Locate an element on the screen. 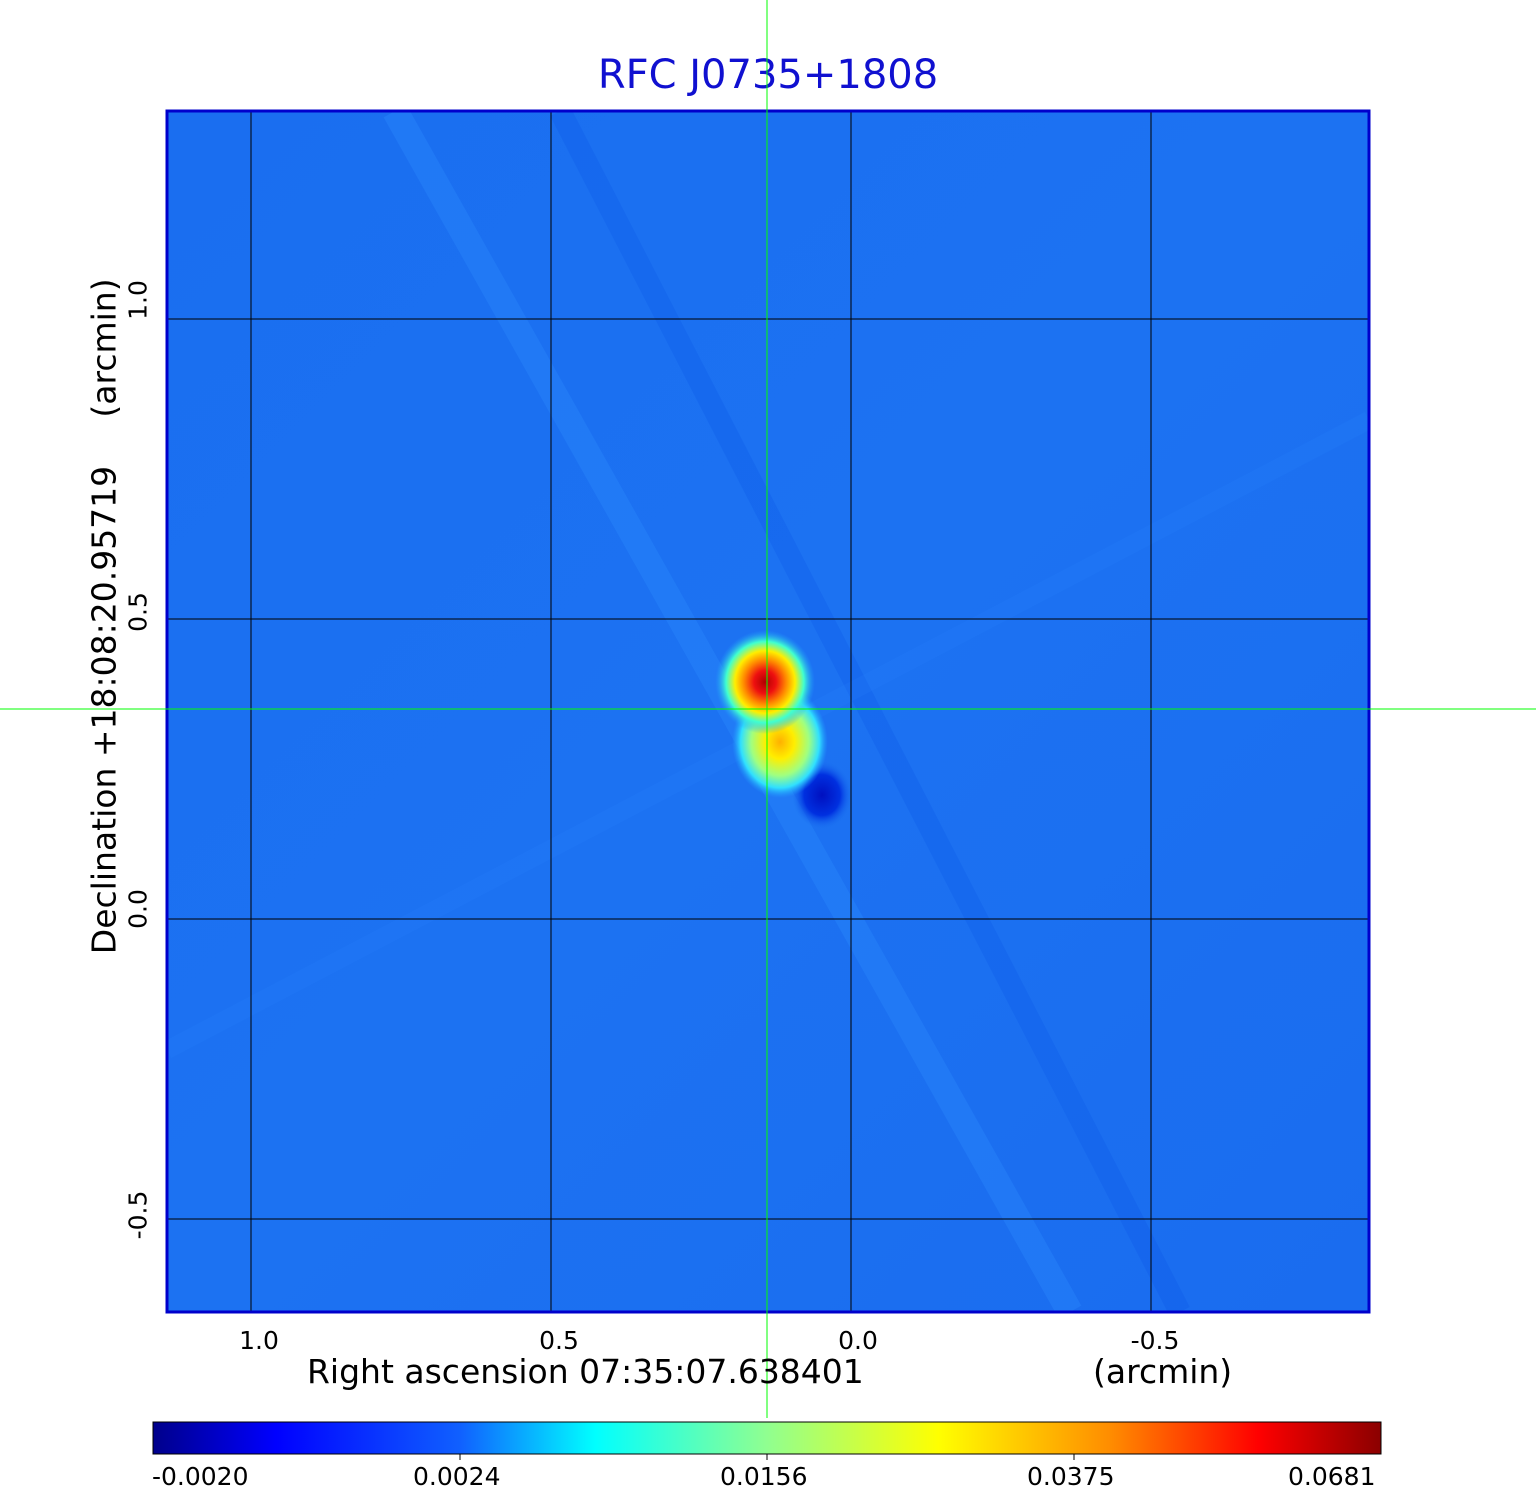 This screenshot has height=1511, width=1536. y-tick-label: 0.0 is located at coordinates (138, 909).